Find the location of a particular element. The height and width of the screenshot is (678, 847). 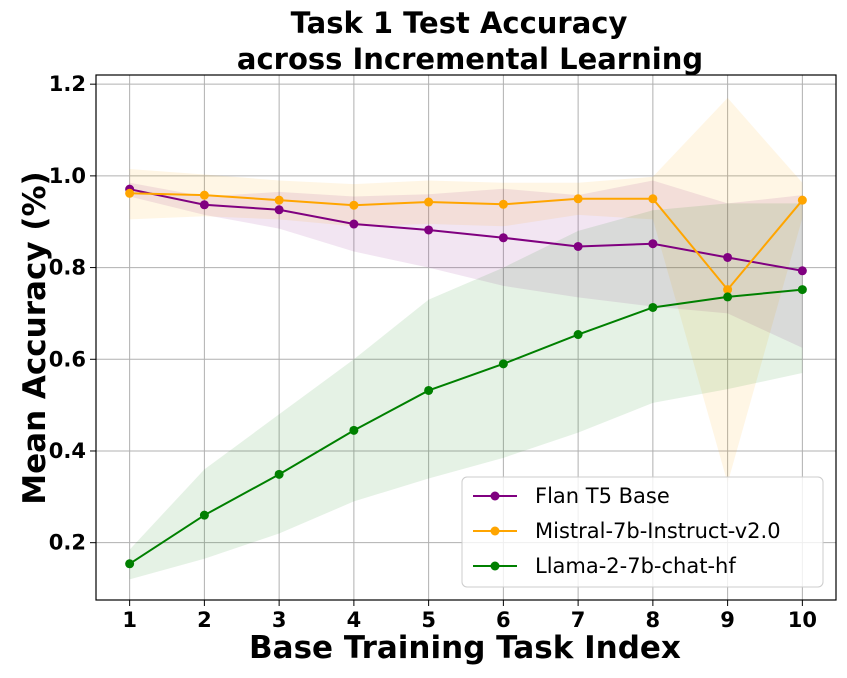

legend-item-mistral-7b-instruct-v2-0: Mistral-7b-Instruct-v2.0 is located at coordinates (627, 531).